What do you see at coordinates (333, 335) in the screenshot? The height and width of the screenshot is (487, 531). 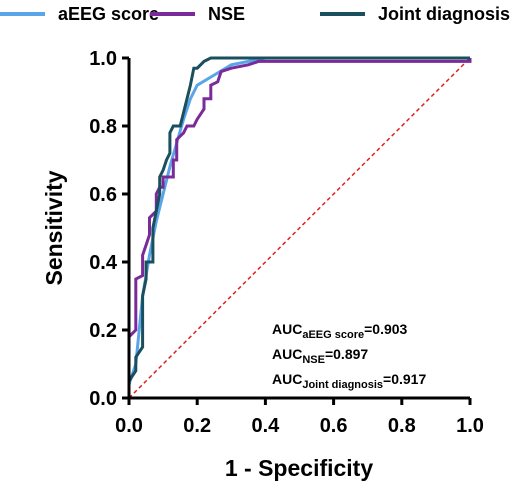 I see `auc-sub: aEEG score` at bounding box center [333, 335].